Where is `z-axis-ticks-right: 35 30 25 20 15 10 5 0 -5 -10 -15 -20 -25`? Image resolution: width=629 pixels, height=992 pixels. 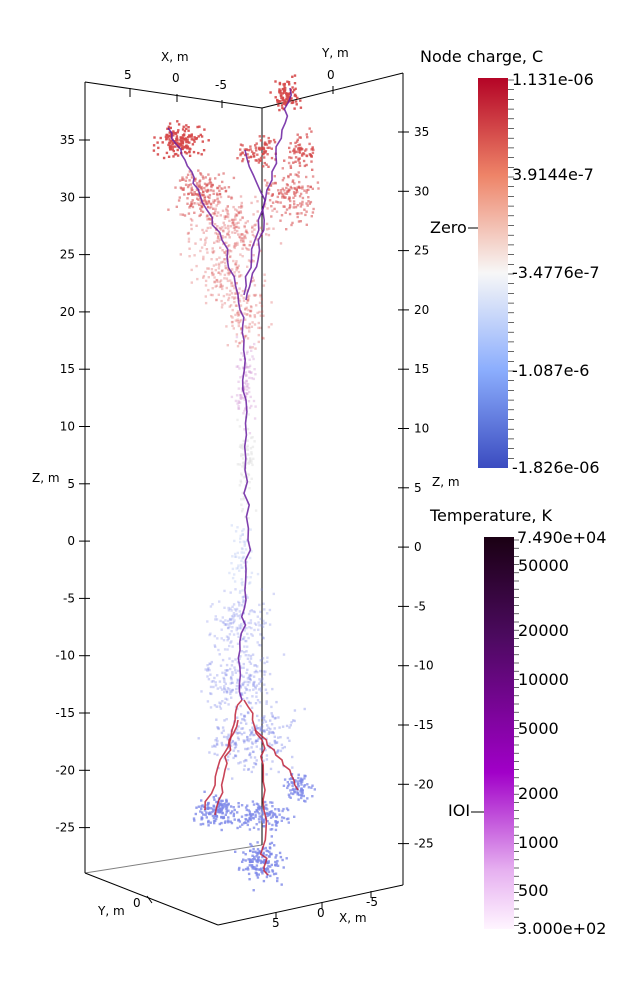
z-axis-ticks-right: 35 30 25 20 15 10 5 0 -5 -10 -15 -20 -25 is located at coordinates (416, 488).